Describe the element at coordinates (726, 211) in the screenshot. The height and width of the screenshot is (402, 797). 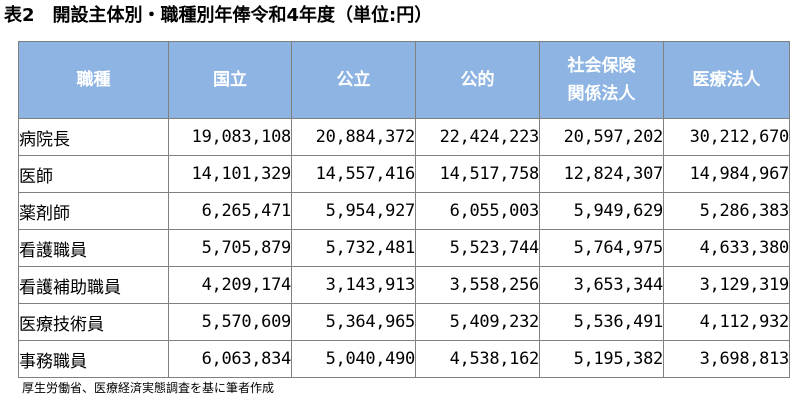
I see `table-cell: 5,286,383` at that location.